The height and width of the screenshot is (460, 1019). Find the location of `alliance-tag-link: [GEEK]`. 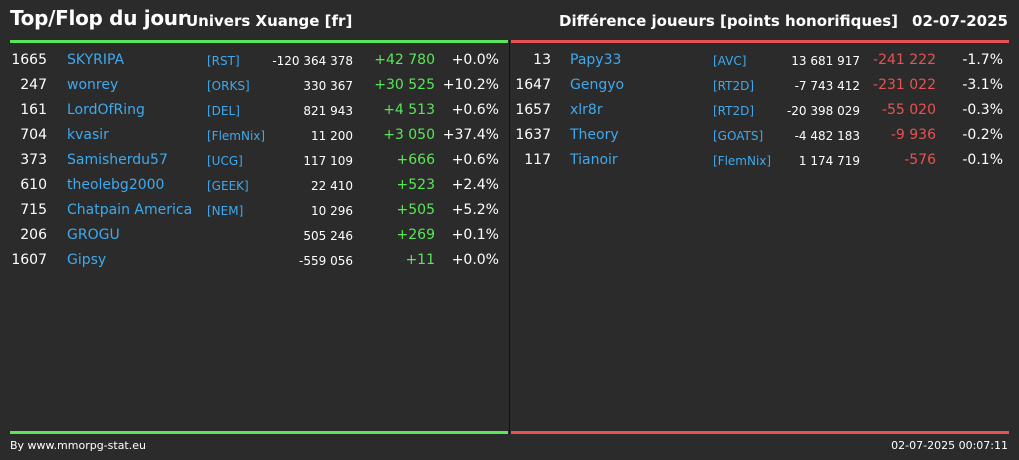

alliance-tag-link: [GEEK] is located at coordinates (228, 186).